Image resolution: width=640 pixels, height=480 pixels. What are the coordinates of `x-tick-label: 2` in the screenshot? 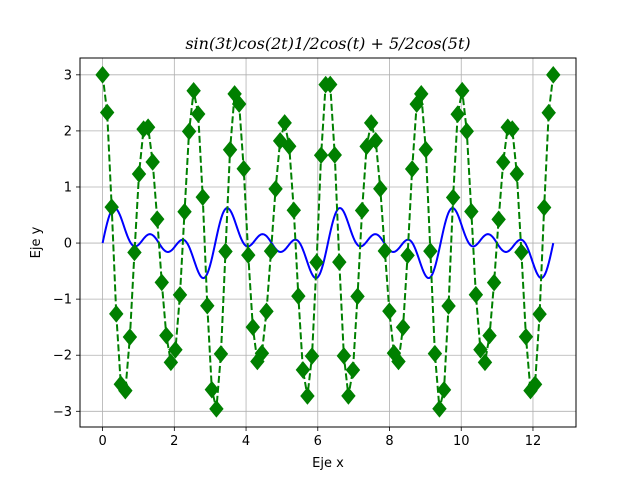 It's located at (174, 441).